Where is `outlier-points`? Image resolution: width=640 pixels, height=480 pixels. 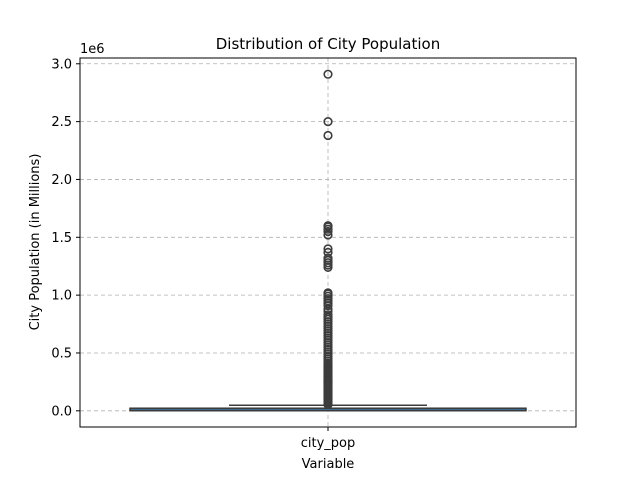
outlier-points is located at coordinates (328, 239).